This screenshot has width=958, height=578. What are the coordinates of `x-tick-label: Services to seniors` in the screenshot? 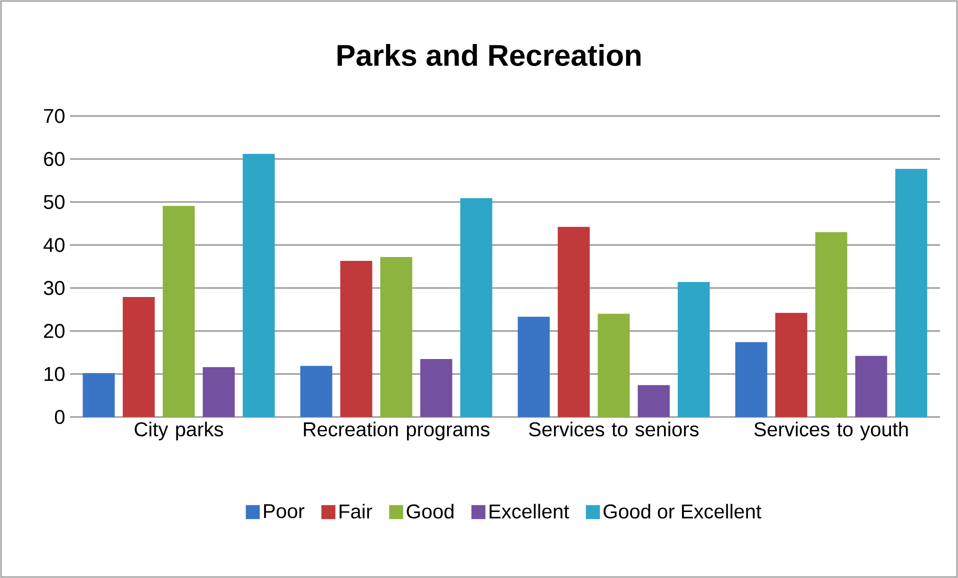 It's located at (614, 429).